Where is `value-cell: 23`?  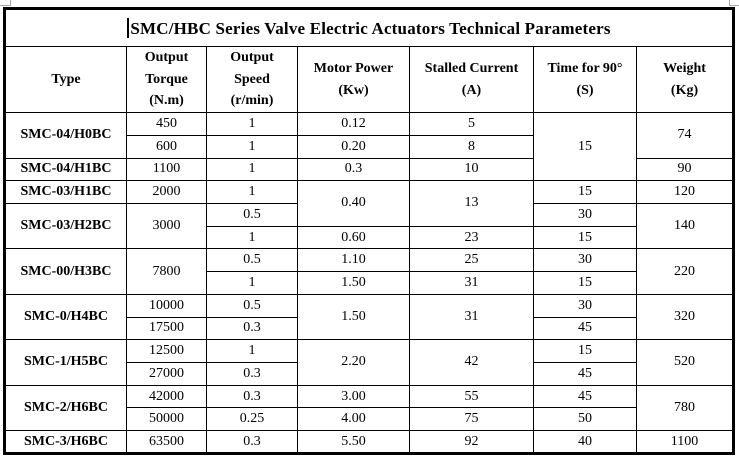
value-cell: 23 is located at coordinates (471, 237).